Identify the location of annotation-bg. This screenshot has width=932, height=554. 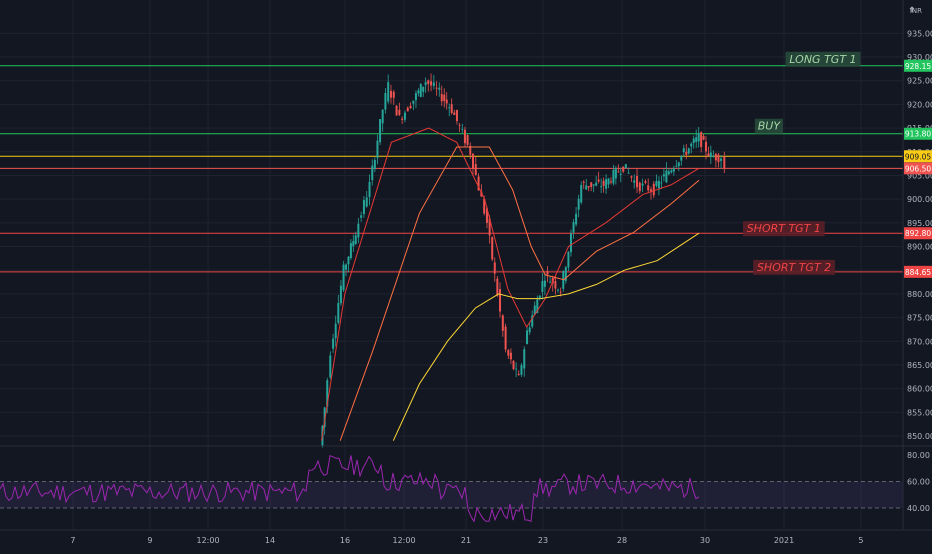
(768, 126).